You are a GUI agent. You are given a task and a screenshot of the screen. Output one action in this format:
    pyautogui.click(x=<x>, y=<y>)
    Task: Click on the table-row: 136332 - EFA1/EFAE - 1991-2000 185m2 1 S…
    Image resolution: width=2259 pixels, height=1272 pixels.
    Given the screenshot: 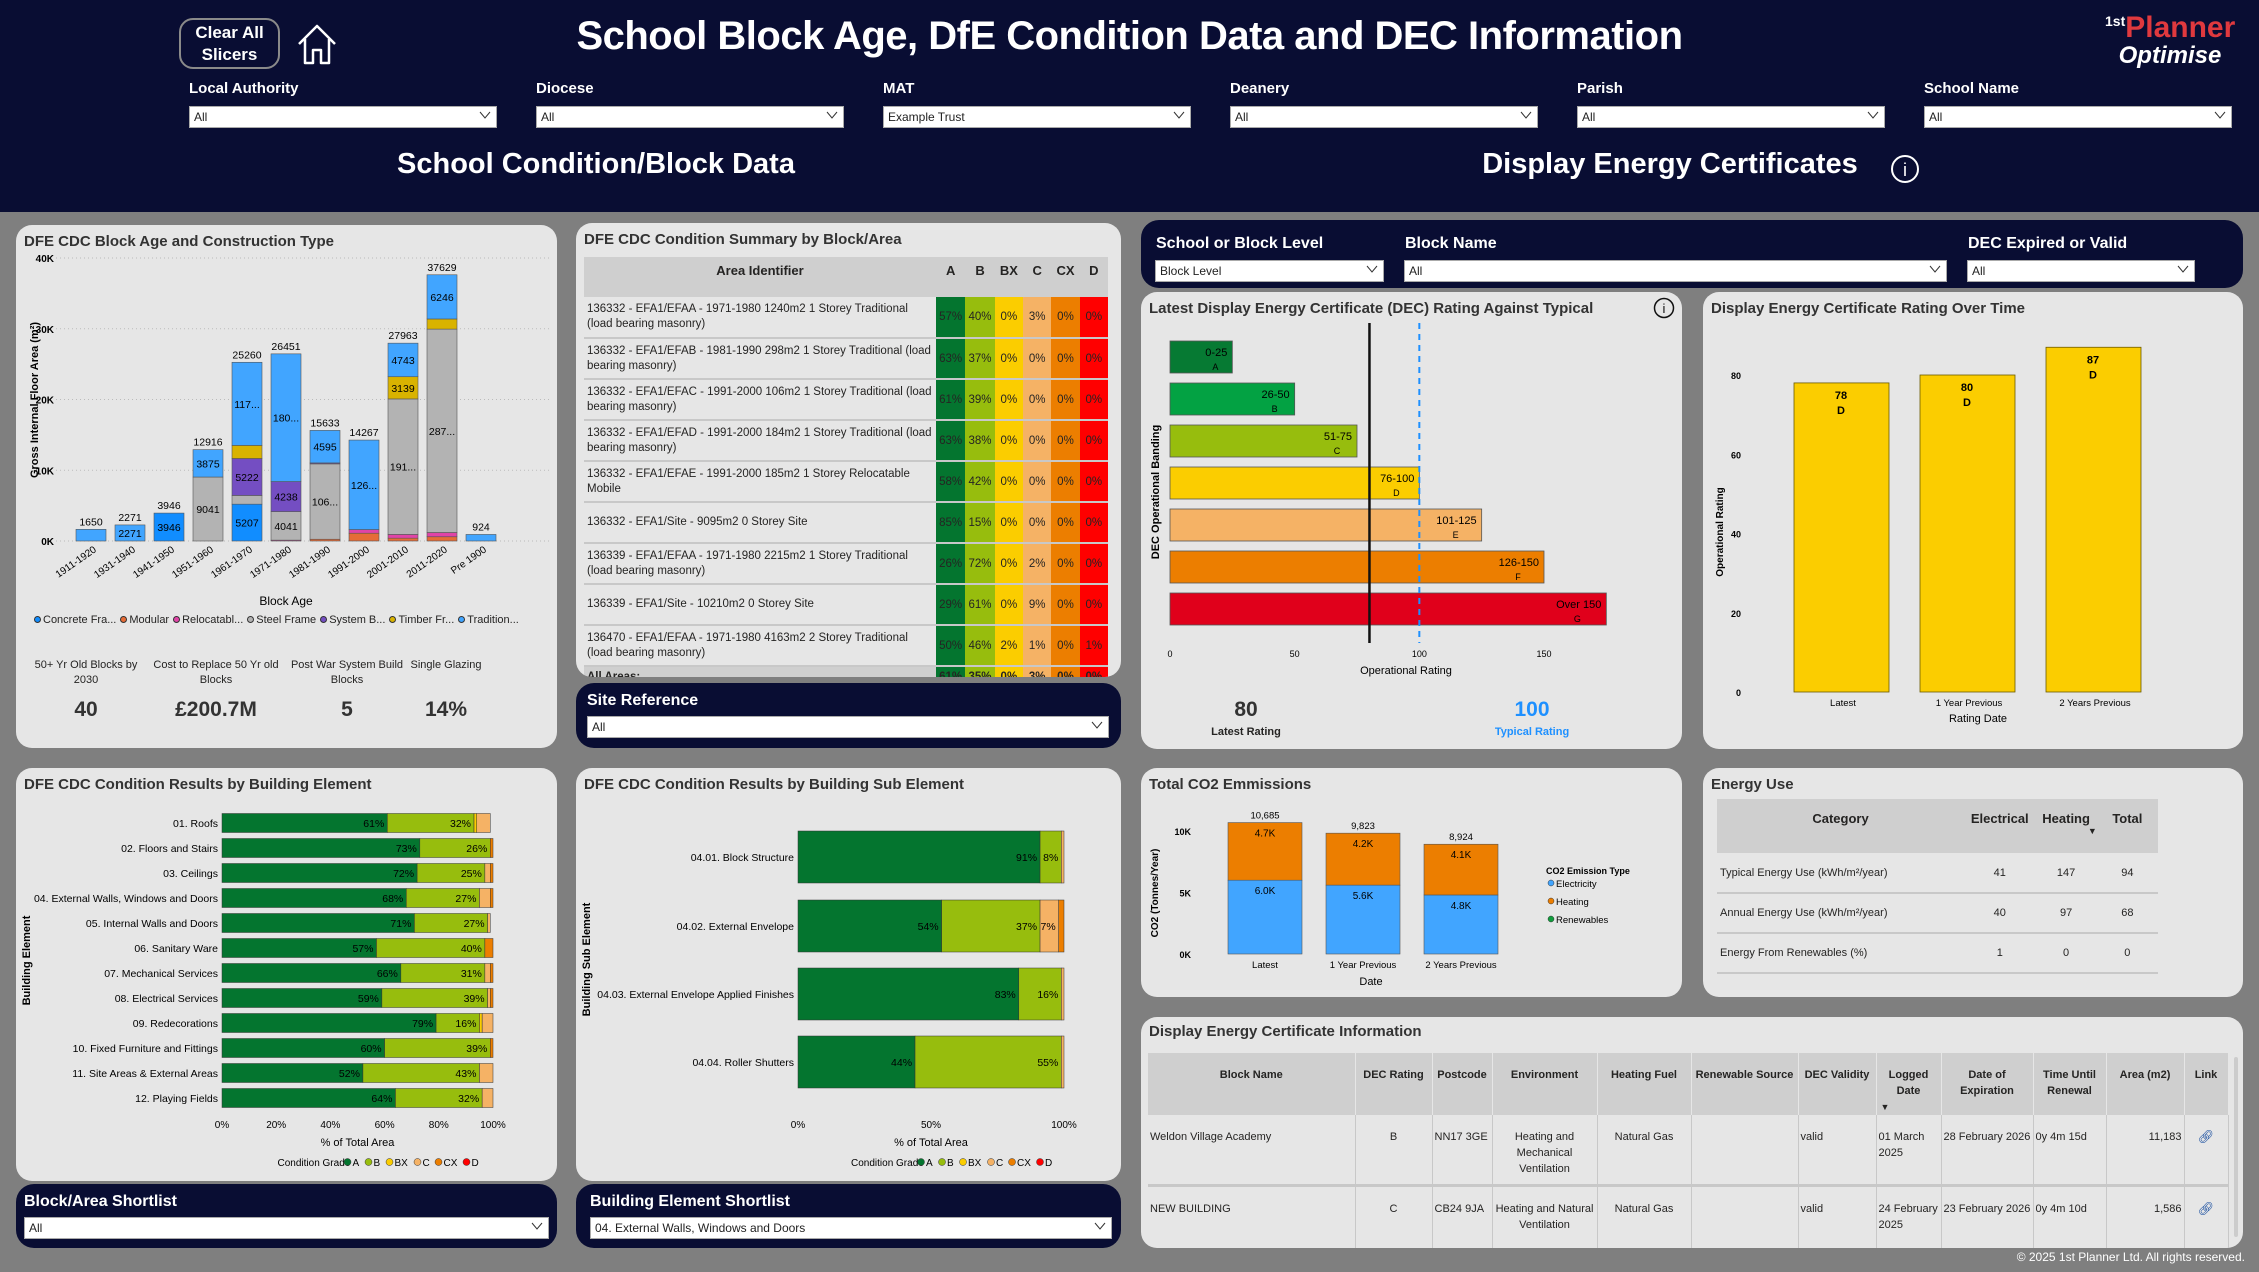 What is the action you would take?
    pyautogui.click(x=846, y=482)
    